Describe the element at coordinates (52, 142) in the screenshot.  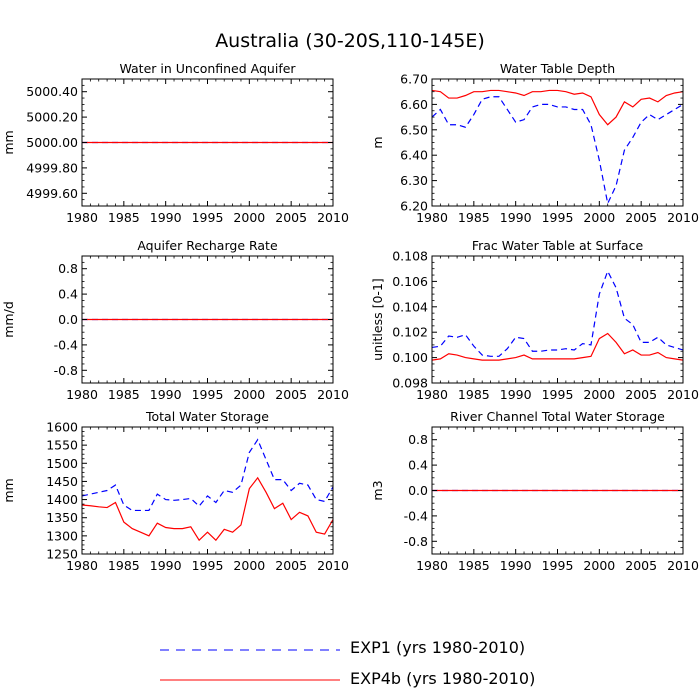
I see `y-tick-label: 5000.00` at that location.